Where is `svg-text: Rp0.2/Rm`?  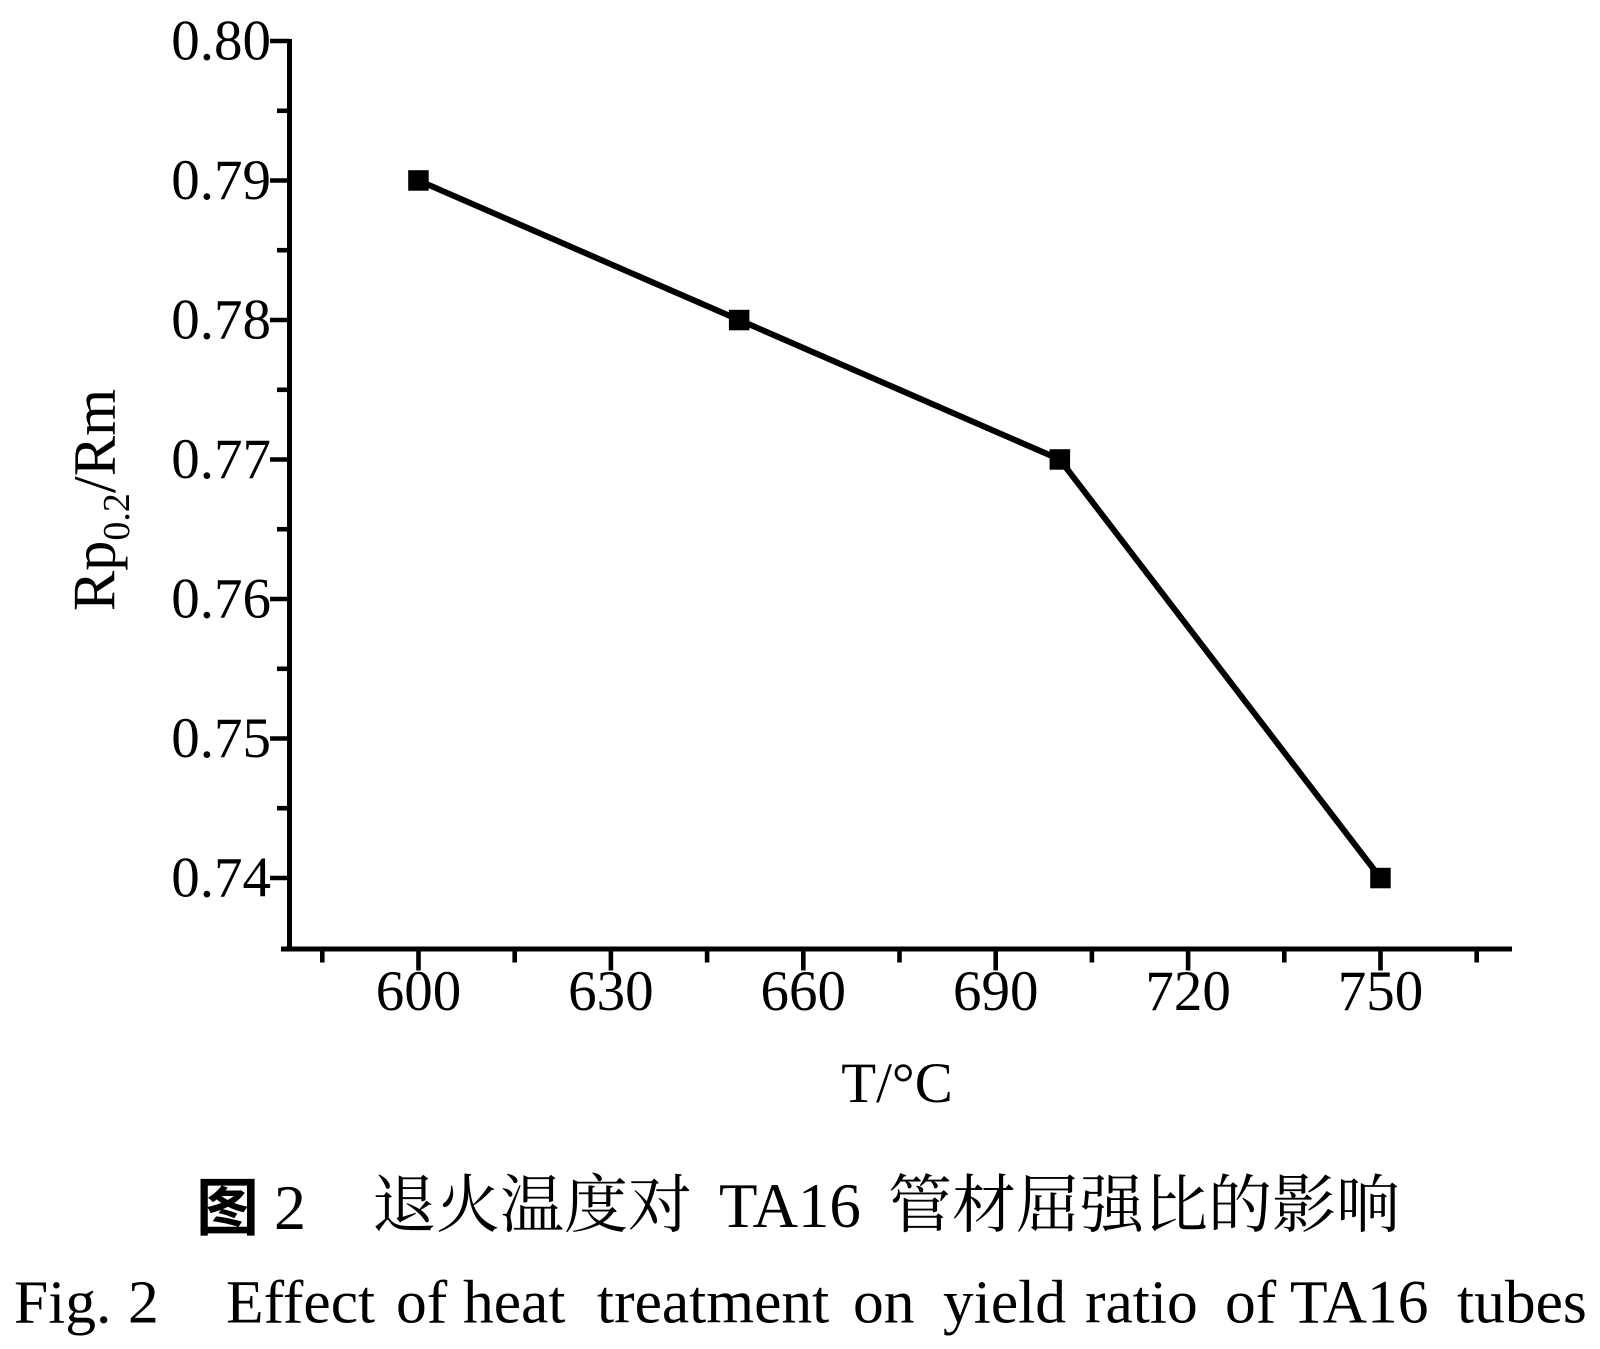
svg-text: Rp0.2/Rm is located at coordinates (100, 500).